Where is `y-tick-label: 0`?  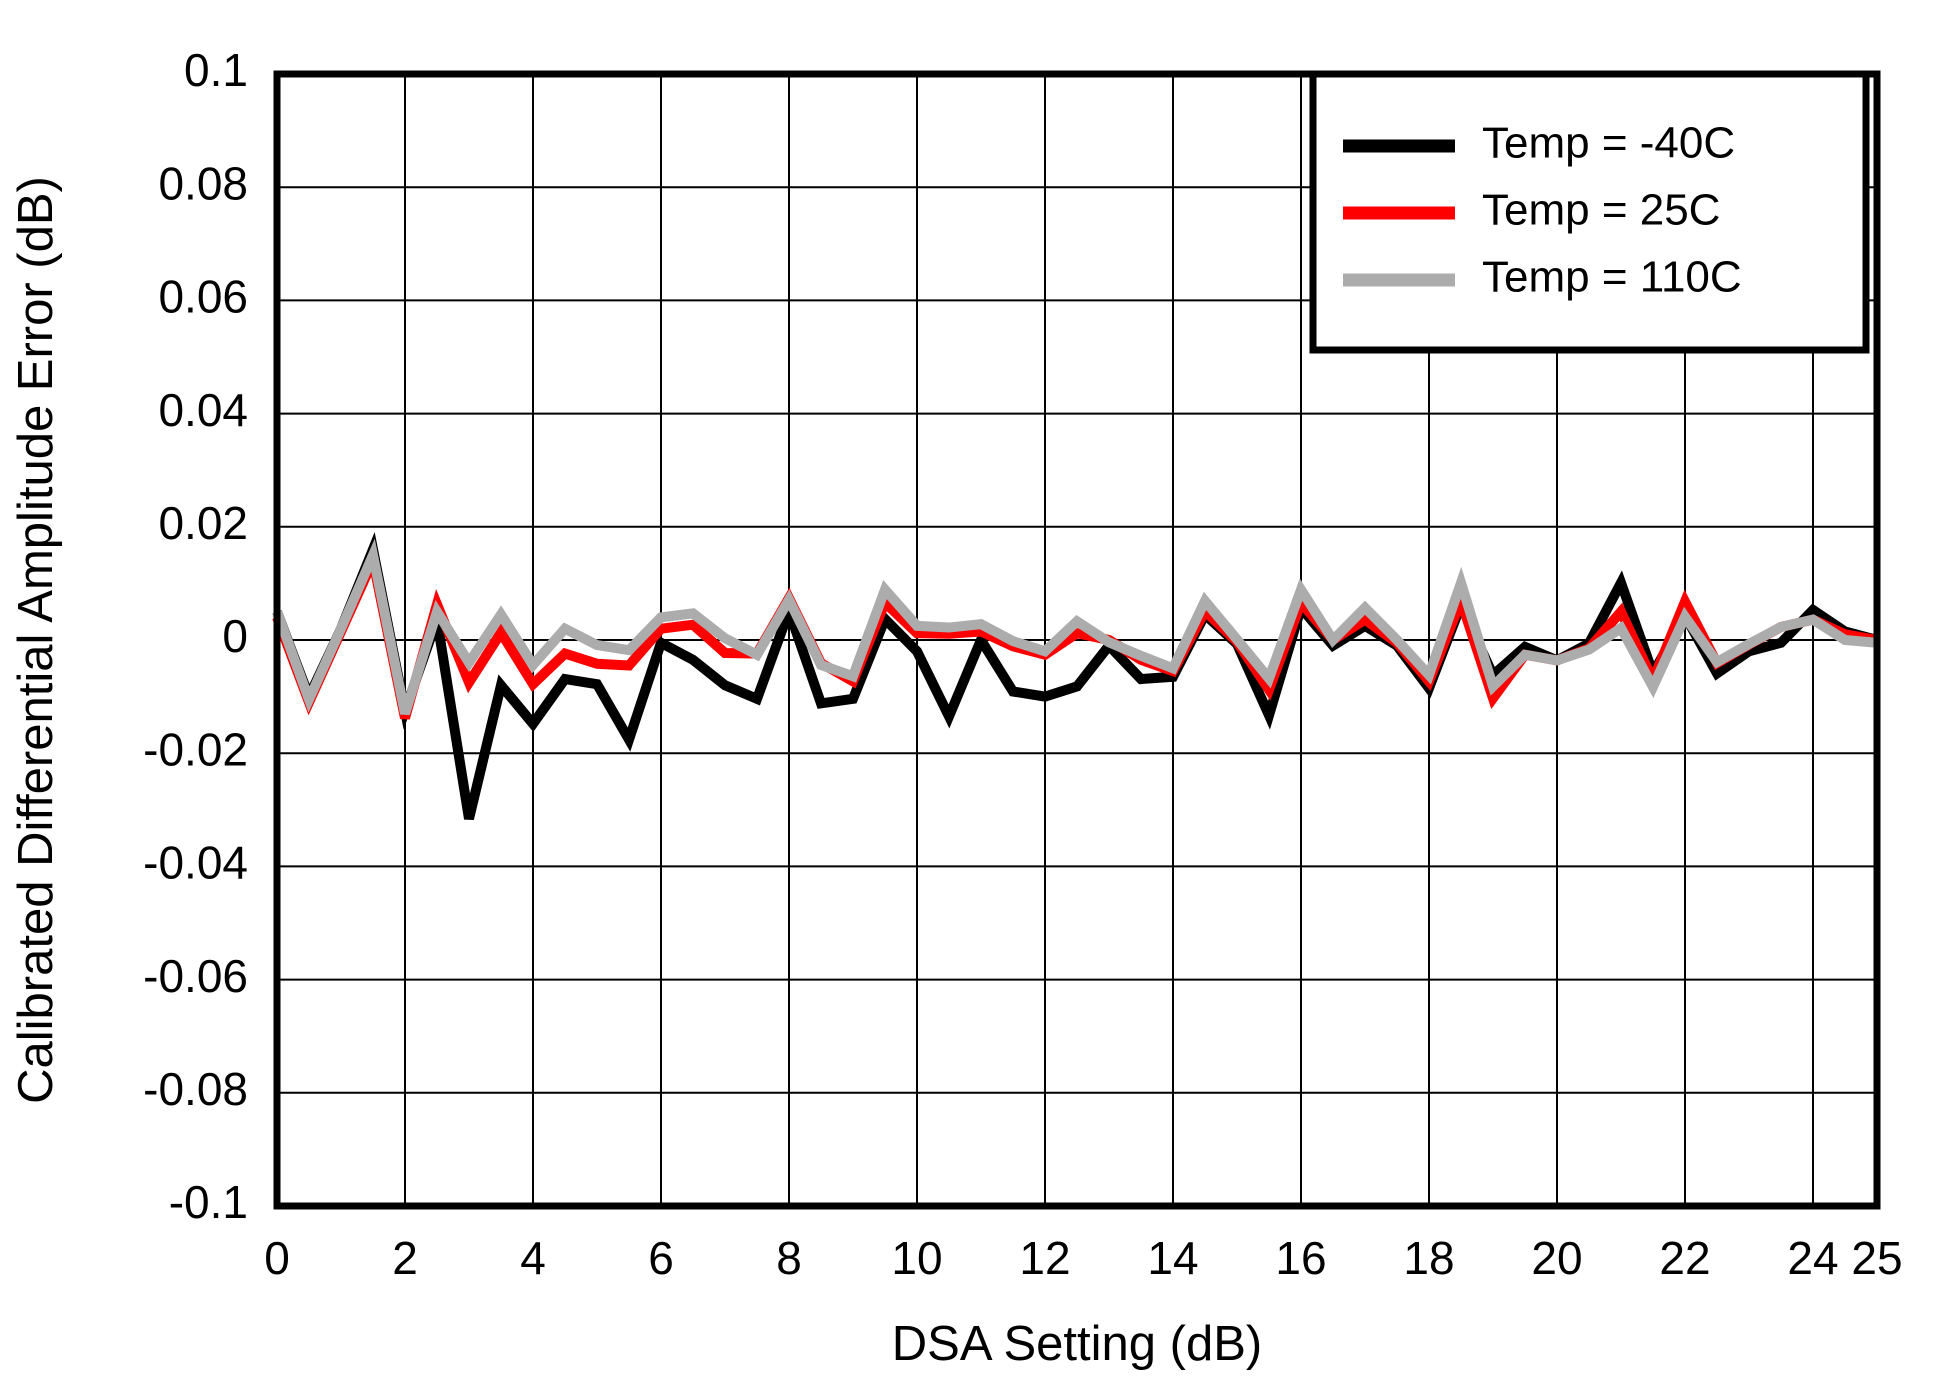
y-tick-label: 0 is located at coordinates (235, 636).